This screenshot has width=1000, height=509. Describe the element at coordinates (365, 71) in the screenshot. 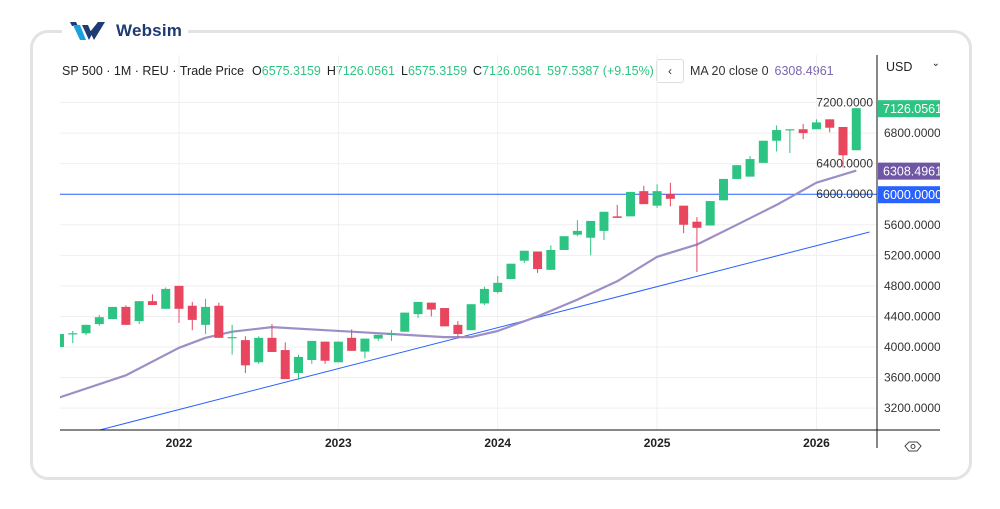

I see `high-value: 7126.0561` at that location.